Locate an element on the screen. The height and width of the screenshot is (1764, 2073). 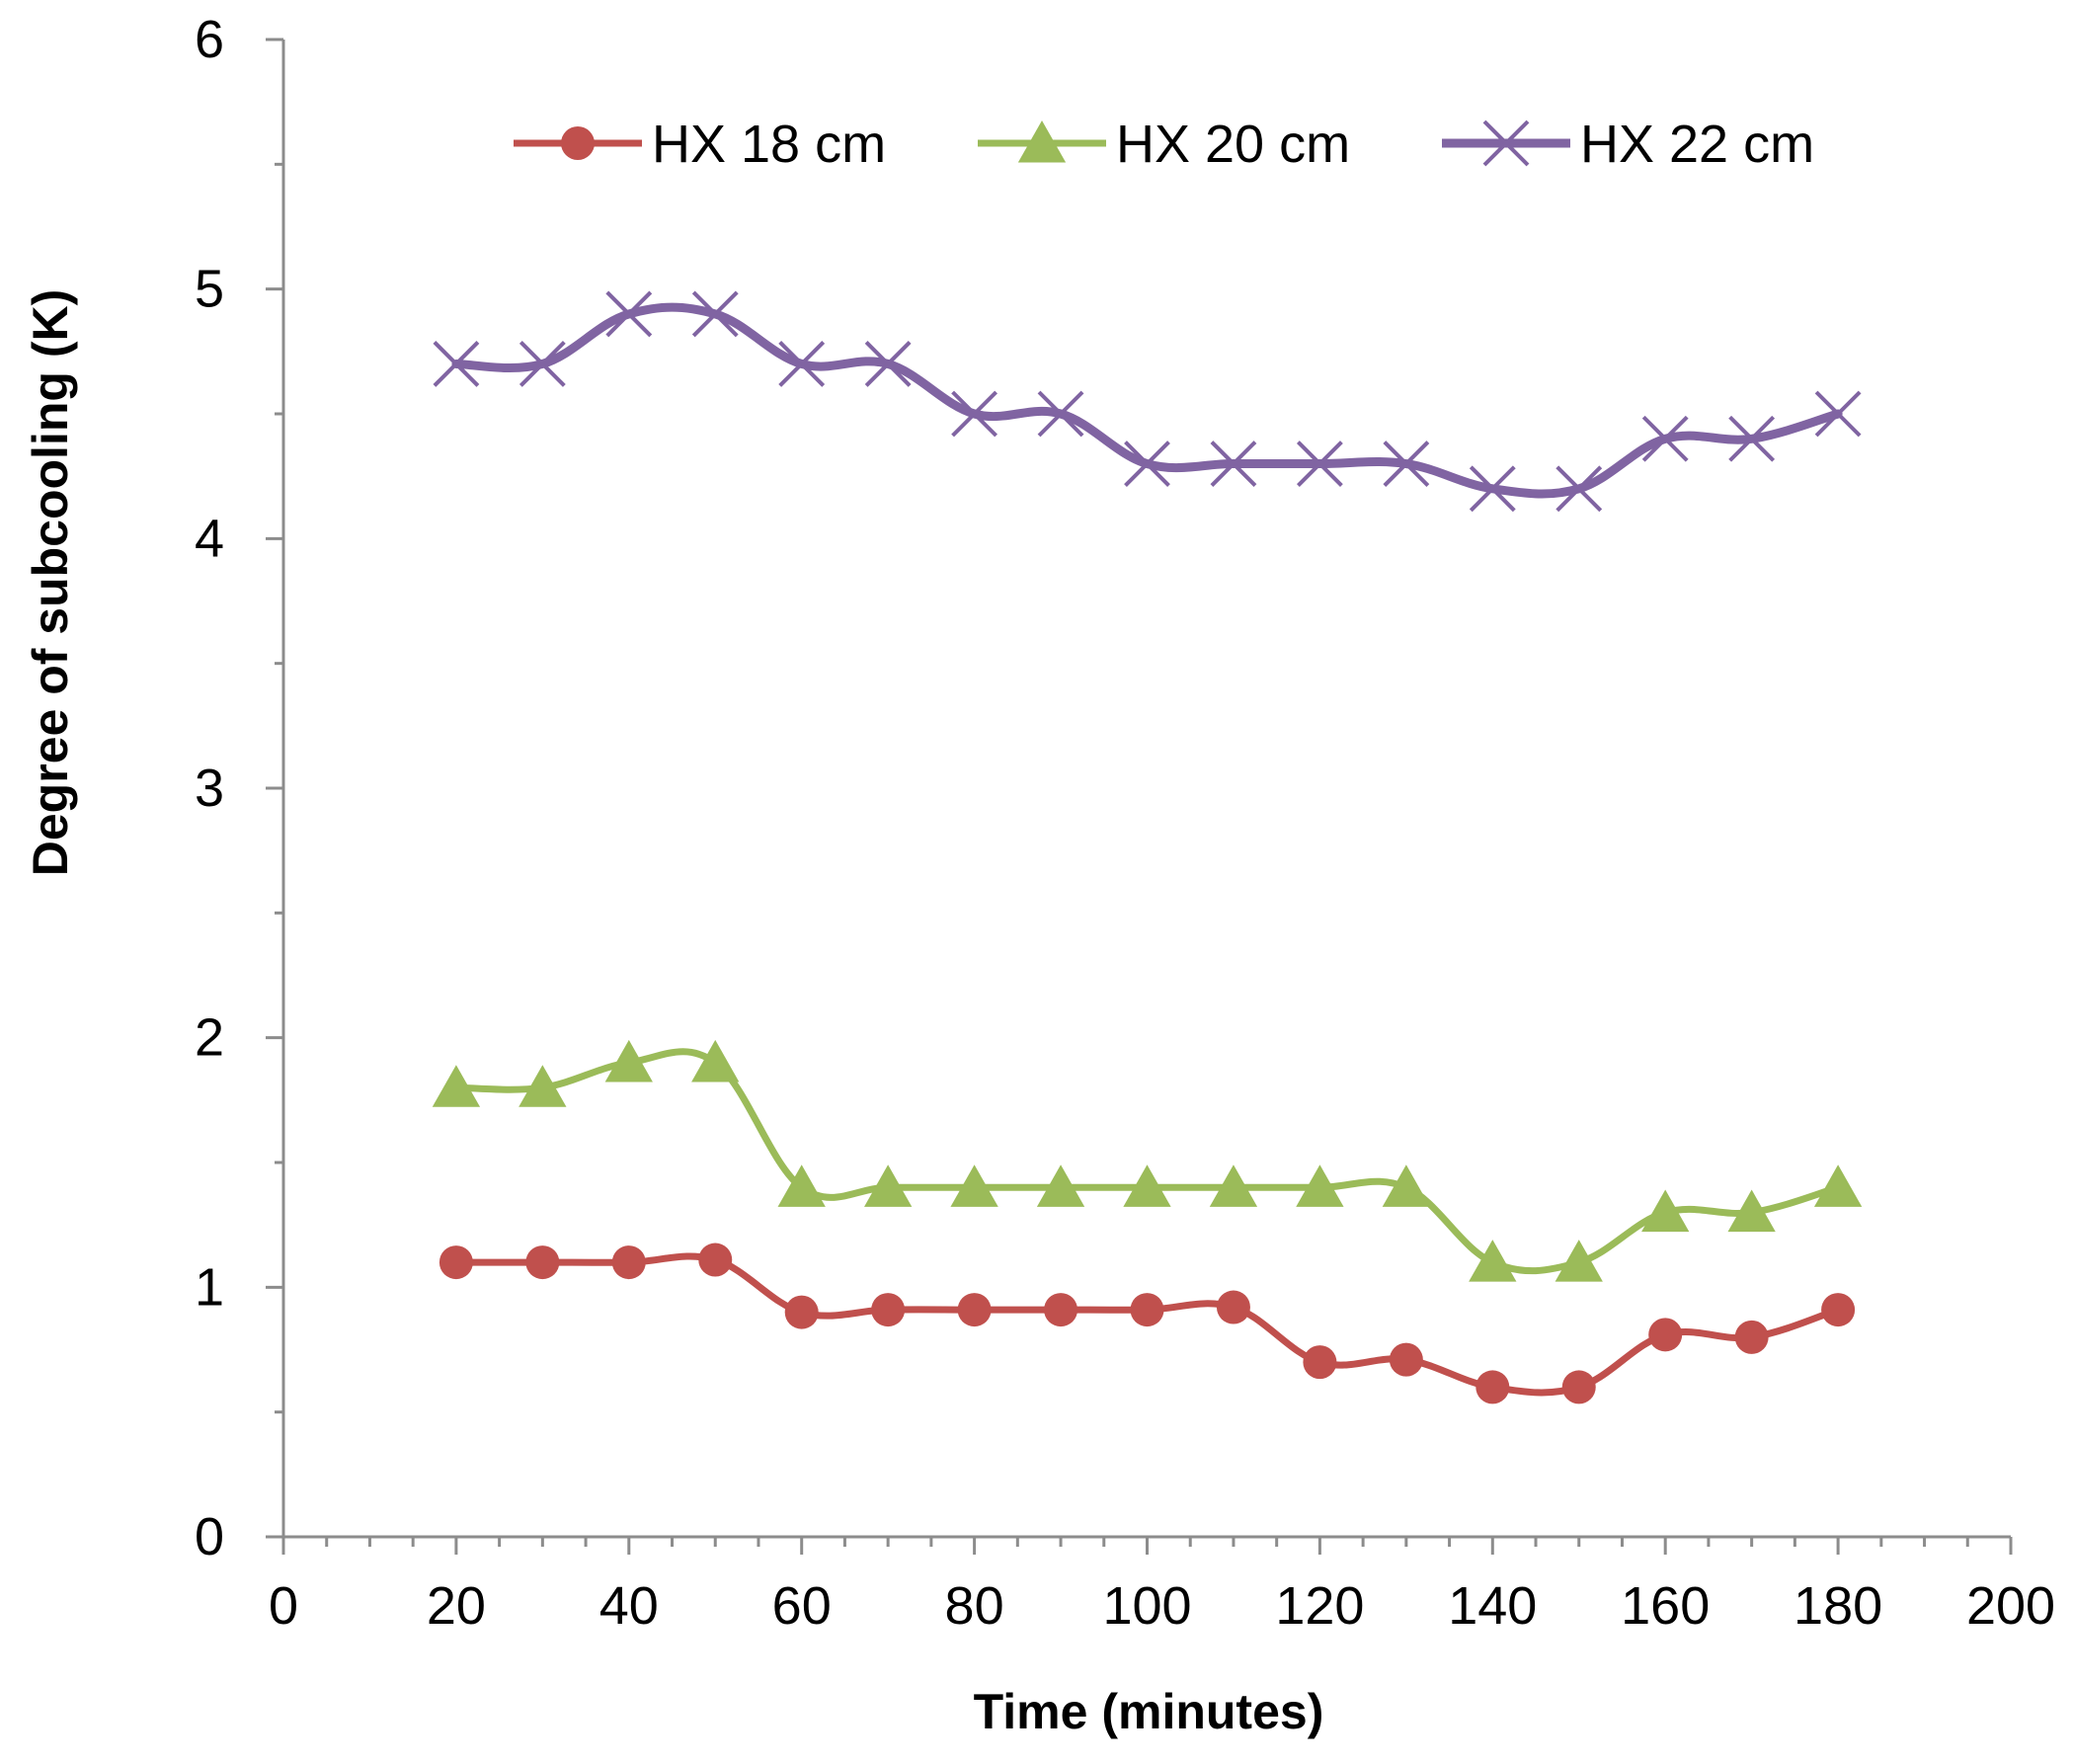
x-axis-title: Time (minutes) is located at coordinates (1149, 1711).